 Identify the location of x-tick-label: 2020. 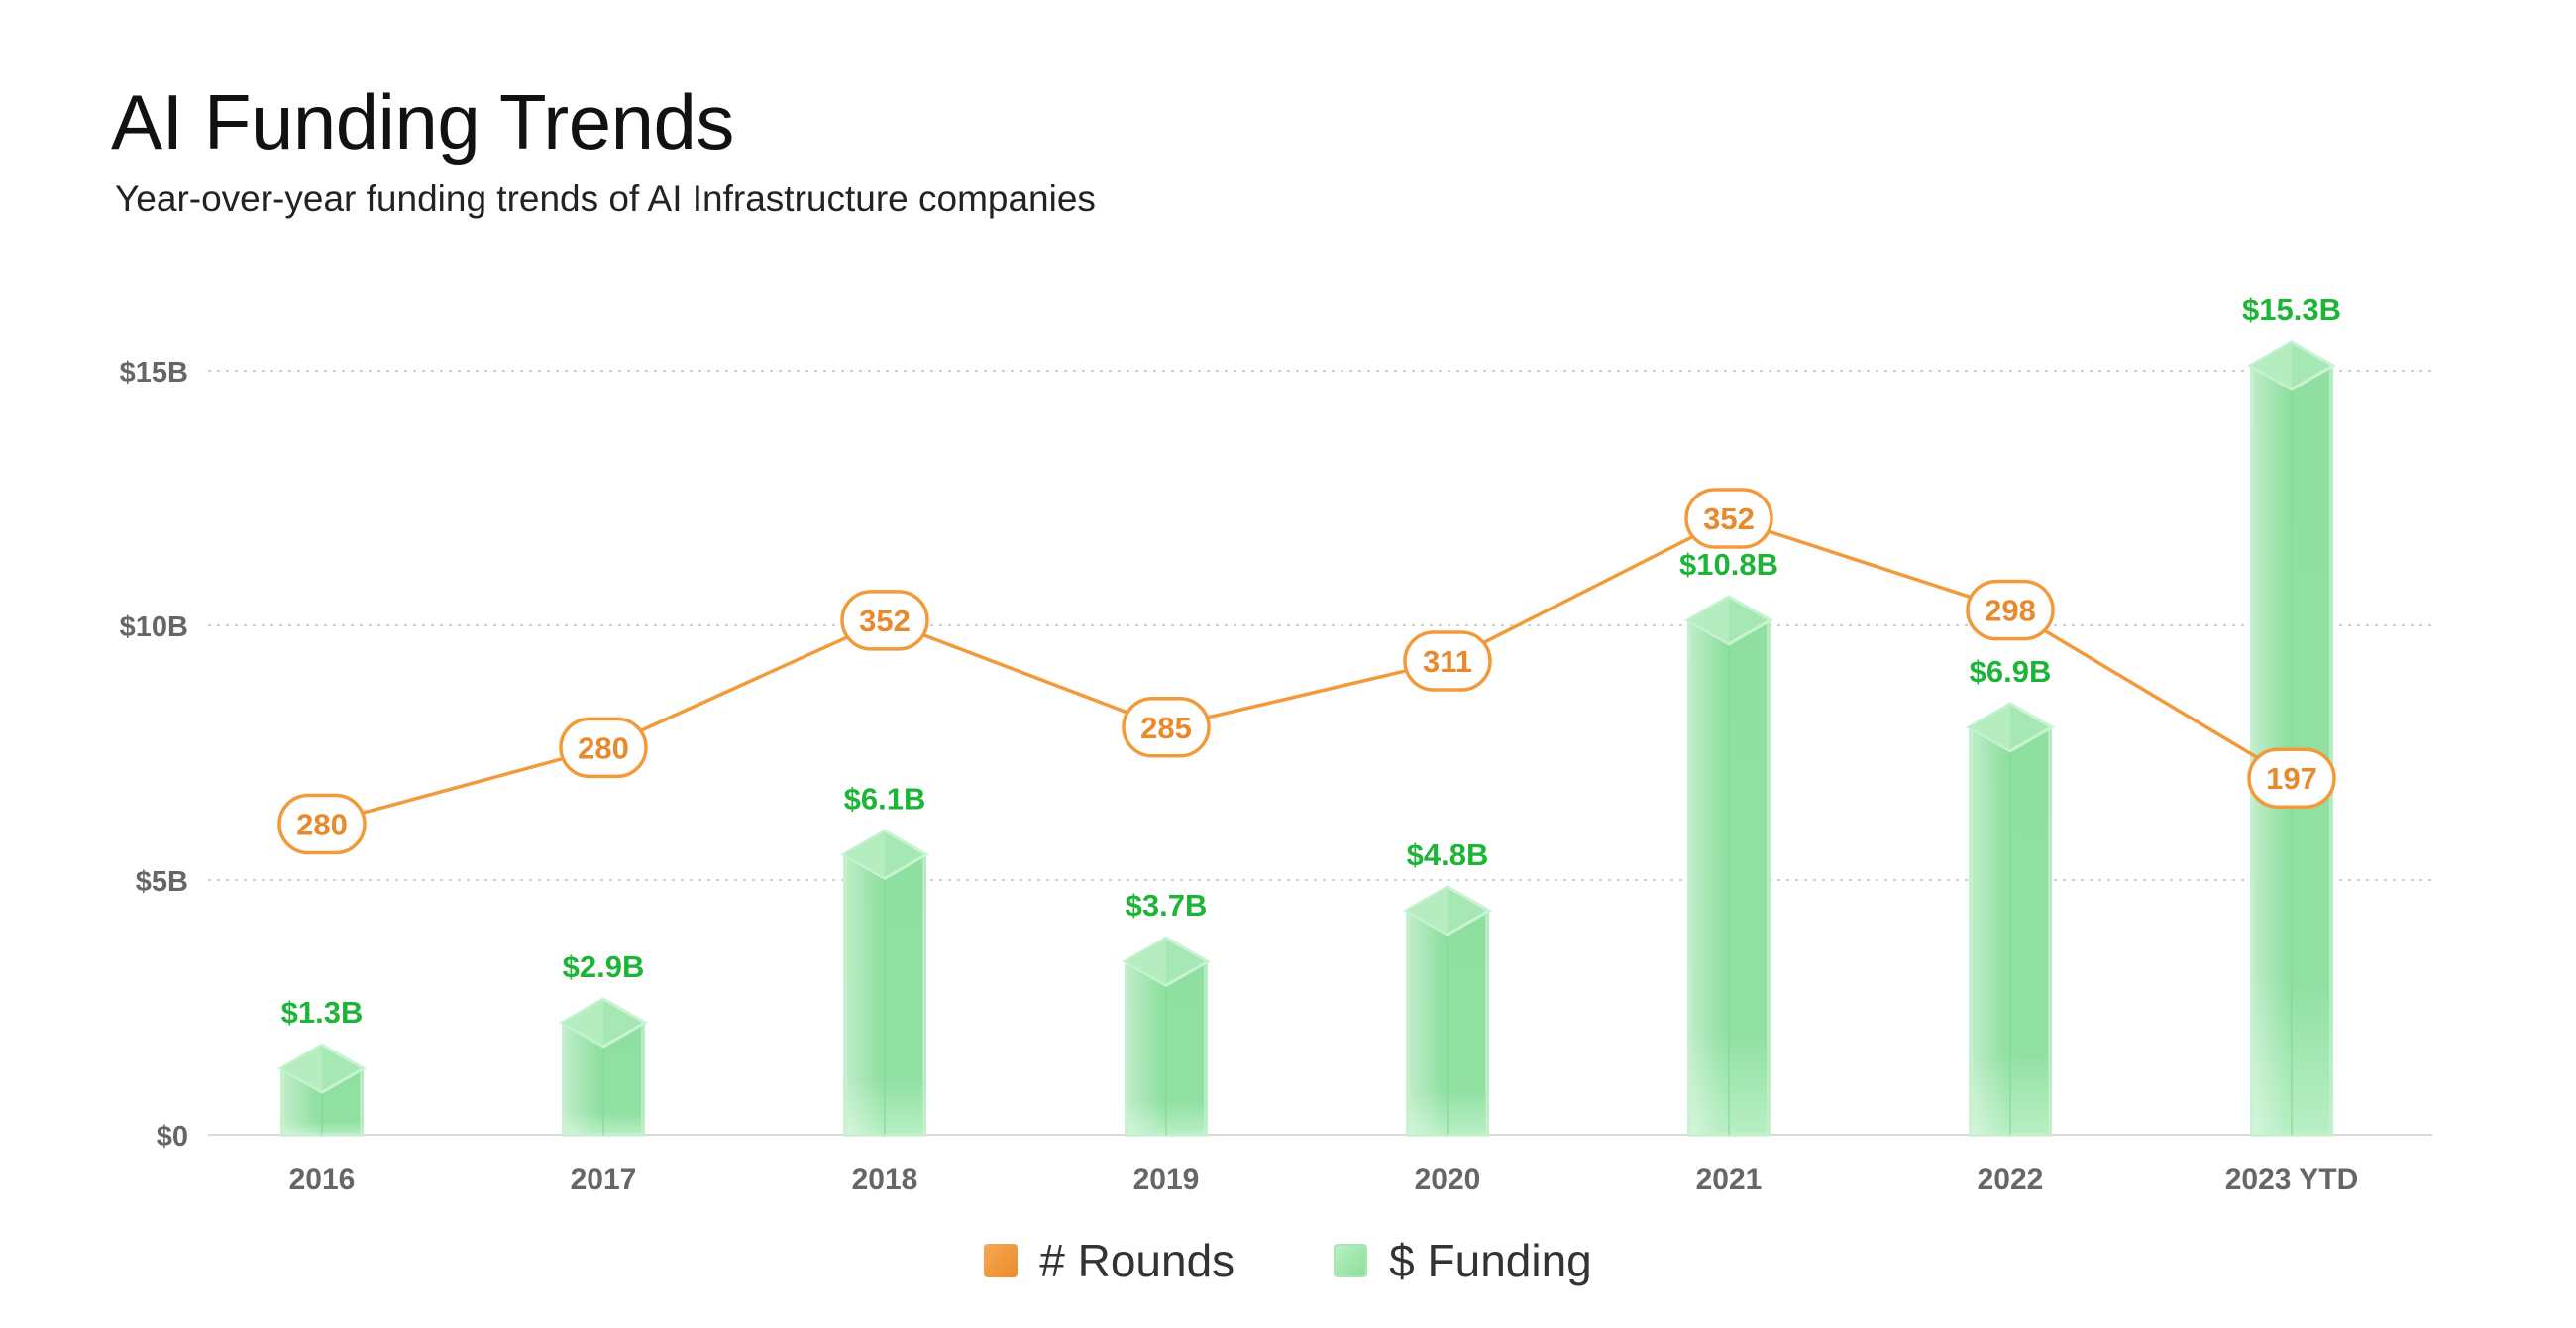
(1448, 1179).